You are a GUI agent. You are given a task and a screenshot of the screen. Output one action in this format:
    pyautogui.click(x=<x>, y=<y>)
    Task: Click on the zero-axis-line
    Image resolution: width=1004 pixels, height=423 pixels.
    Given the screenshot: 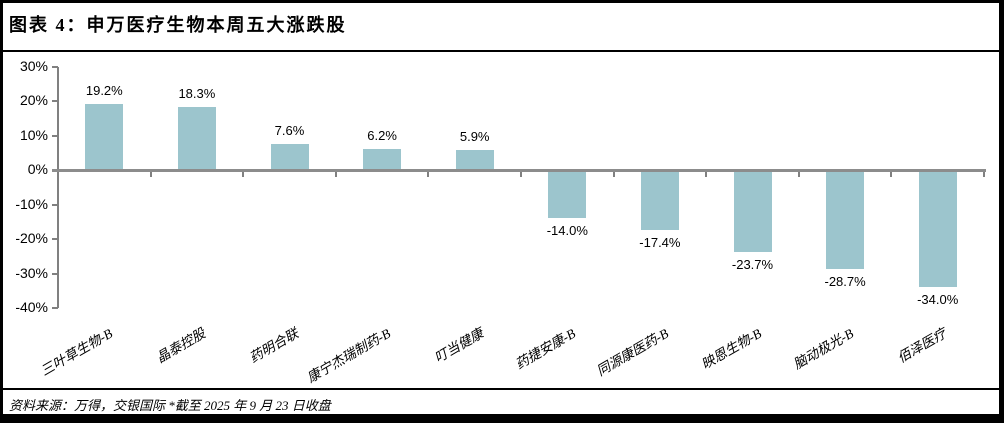 What is the action you would take?
    pyautogui.click(x=519, y=170)
    